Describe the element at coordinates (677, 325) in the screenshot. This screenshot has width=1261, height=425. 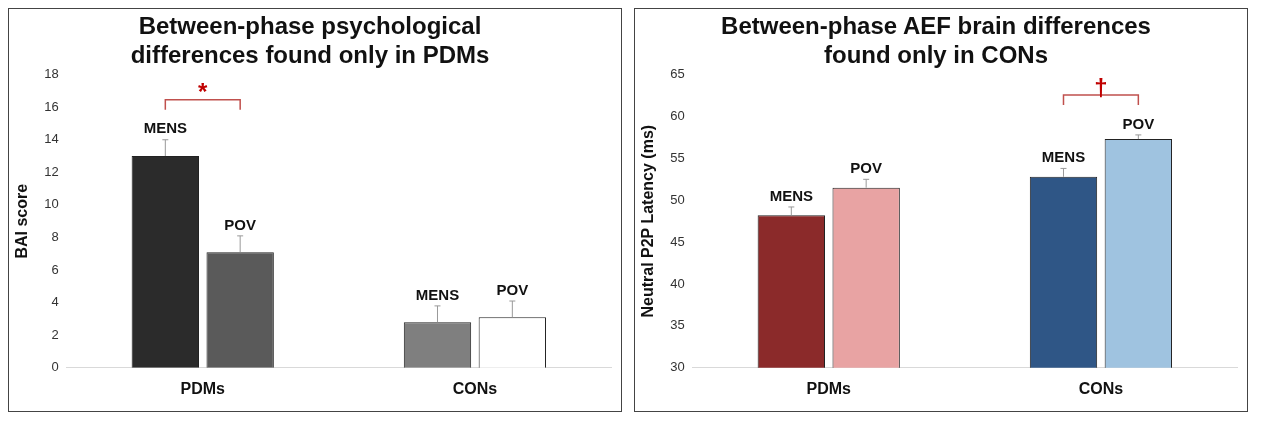
I see `y-tick-label: 35` at that location.